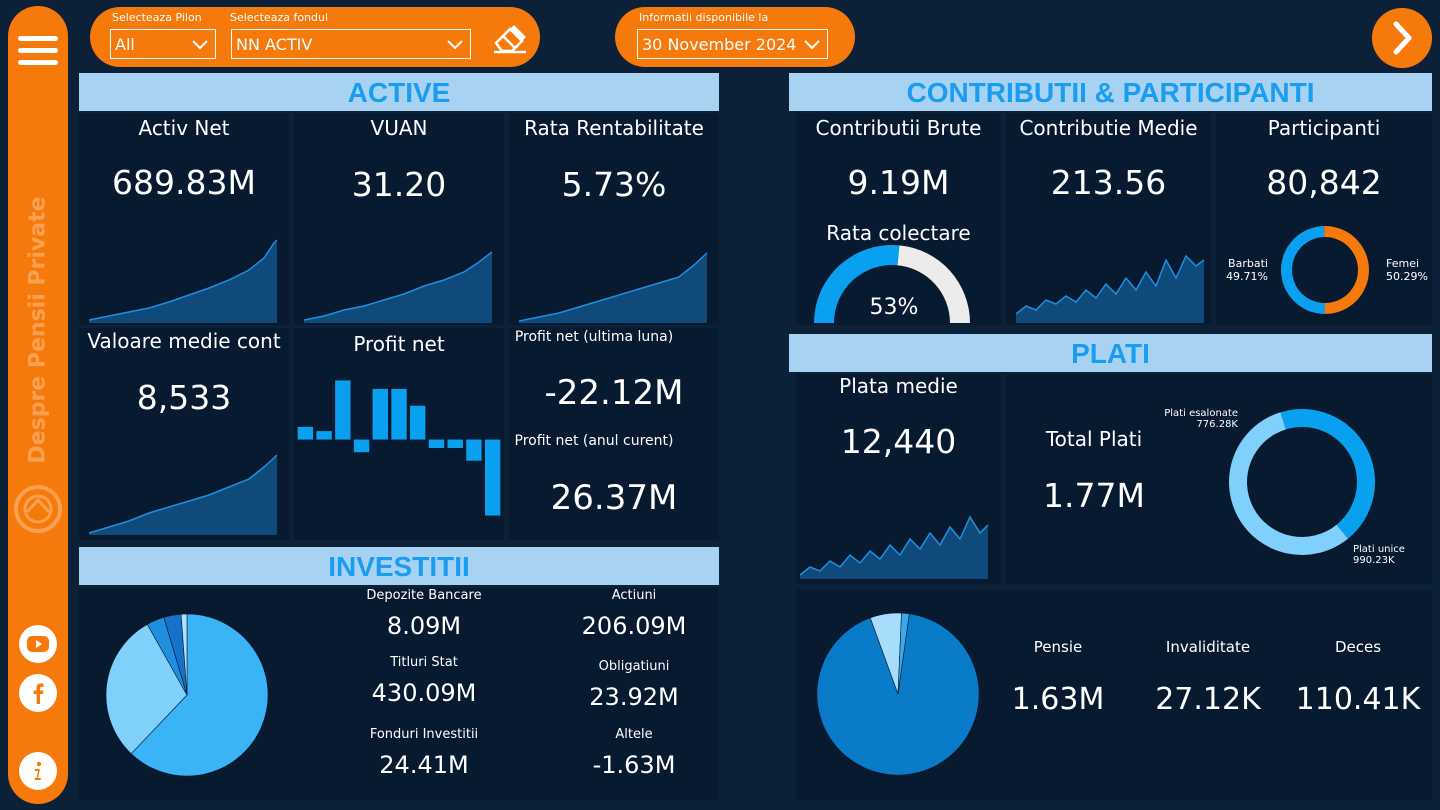 This screenshot has width=1440, height=810. Describe the element at coordinates (898, 128) in the screenshot. I see `contributii-brute-title: Contributii Brute` at that location.